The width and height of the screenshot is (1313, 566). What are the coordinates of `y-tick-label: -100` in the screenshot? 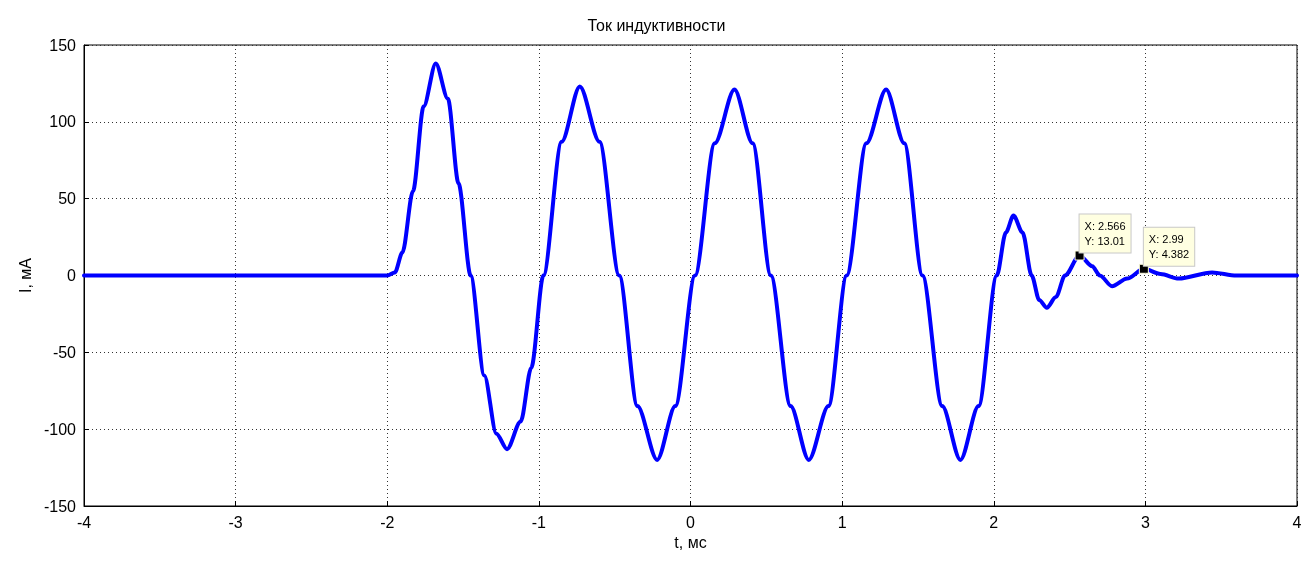 It's located at (60, 429).